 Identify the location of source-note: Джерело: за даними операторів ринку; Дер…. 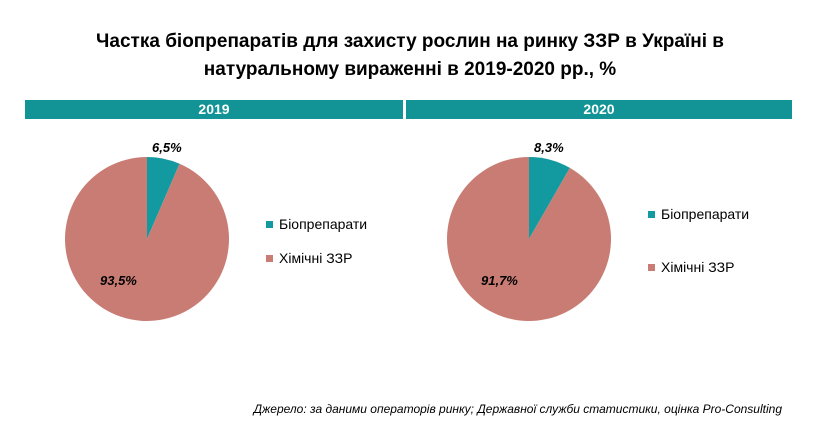
(517, 409).